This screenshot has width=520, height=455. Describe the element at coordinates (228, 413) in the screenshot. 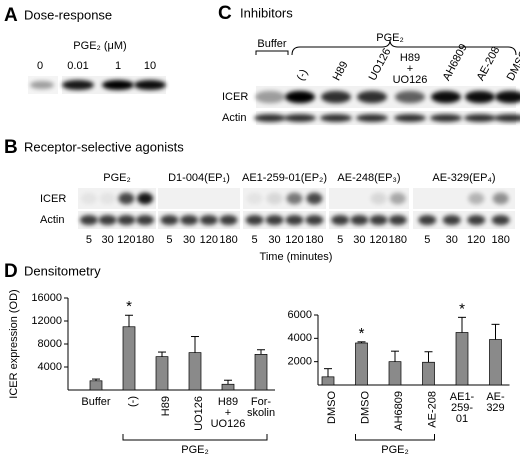

I see `x-tick-label: H89 + UO126` at that location.